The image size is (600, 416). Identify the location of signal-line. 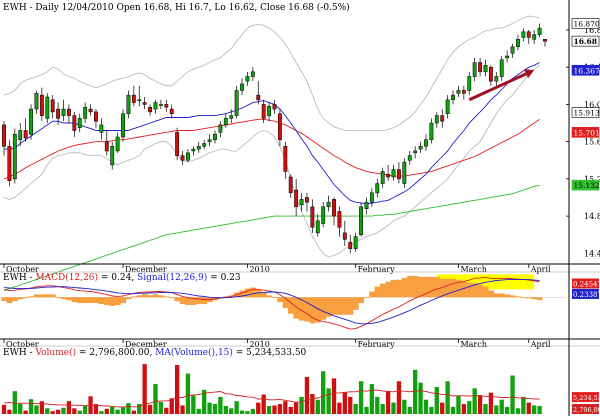
(271, 302).